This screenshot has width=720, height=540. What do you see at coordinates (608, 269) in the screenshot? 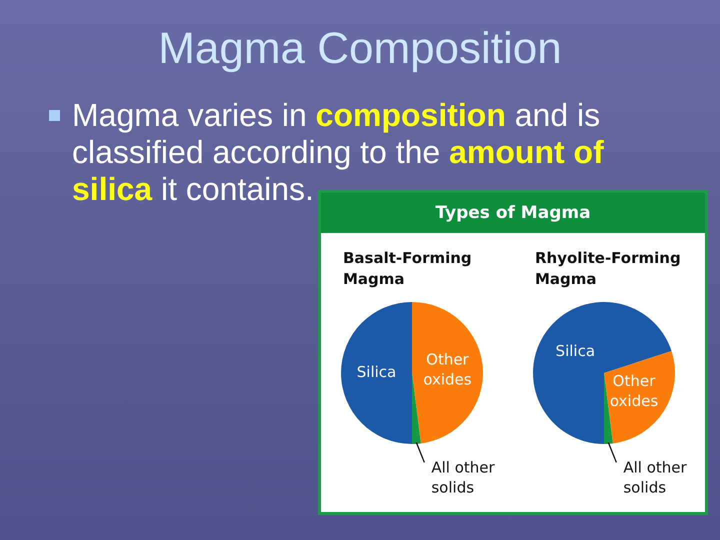
I see `chart-title: Rhyolite-Forming Magma` at bounding box center [608, 269].